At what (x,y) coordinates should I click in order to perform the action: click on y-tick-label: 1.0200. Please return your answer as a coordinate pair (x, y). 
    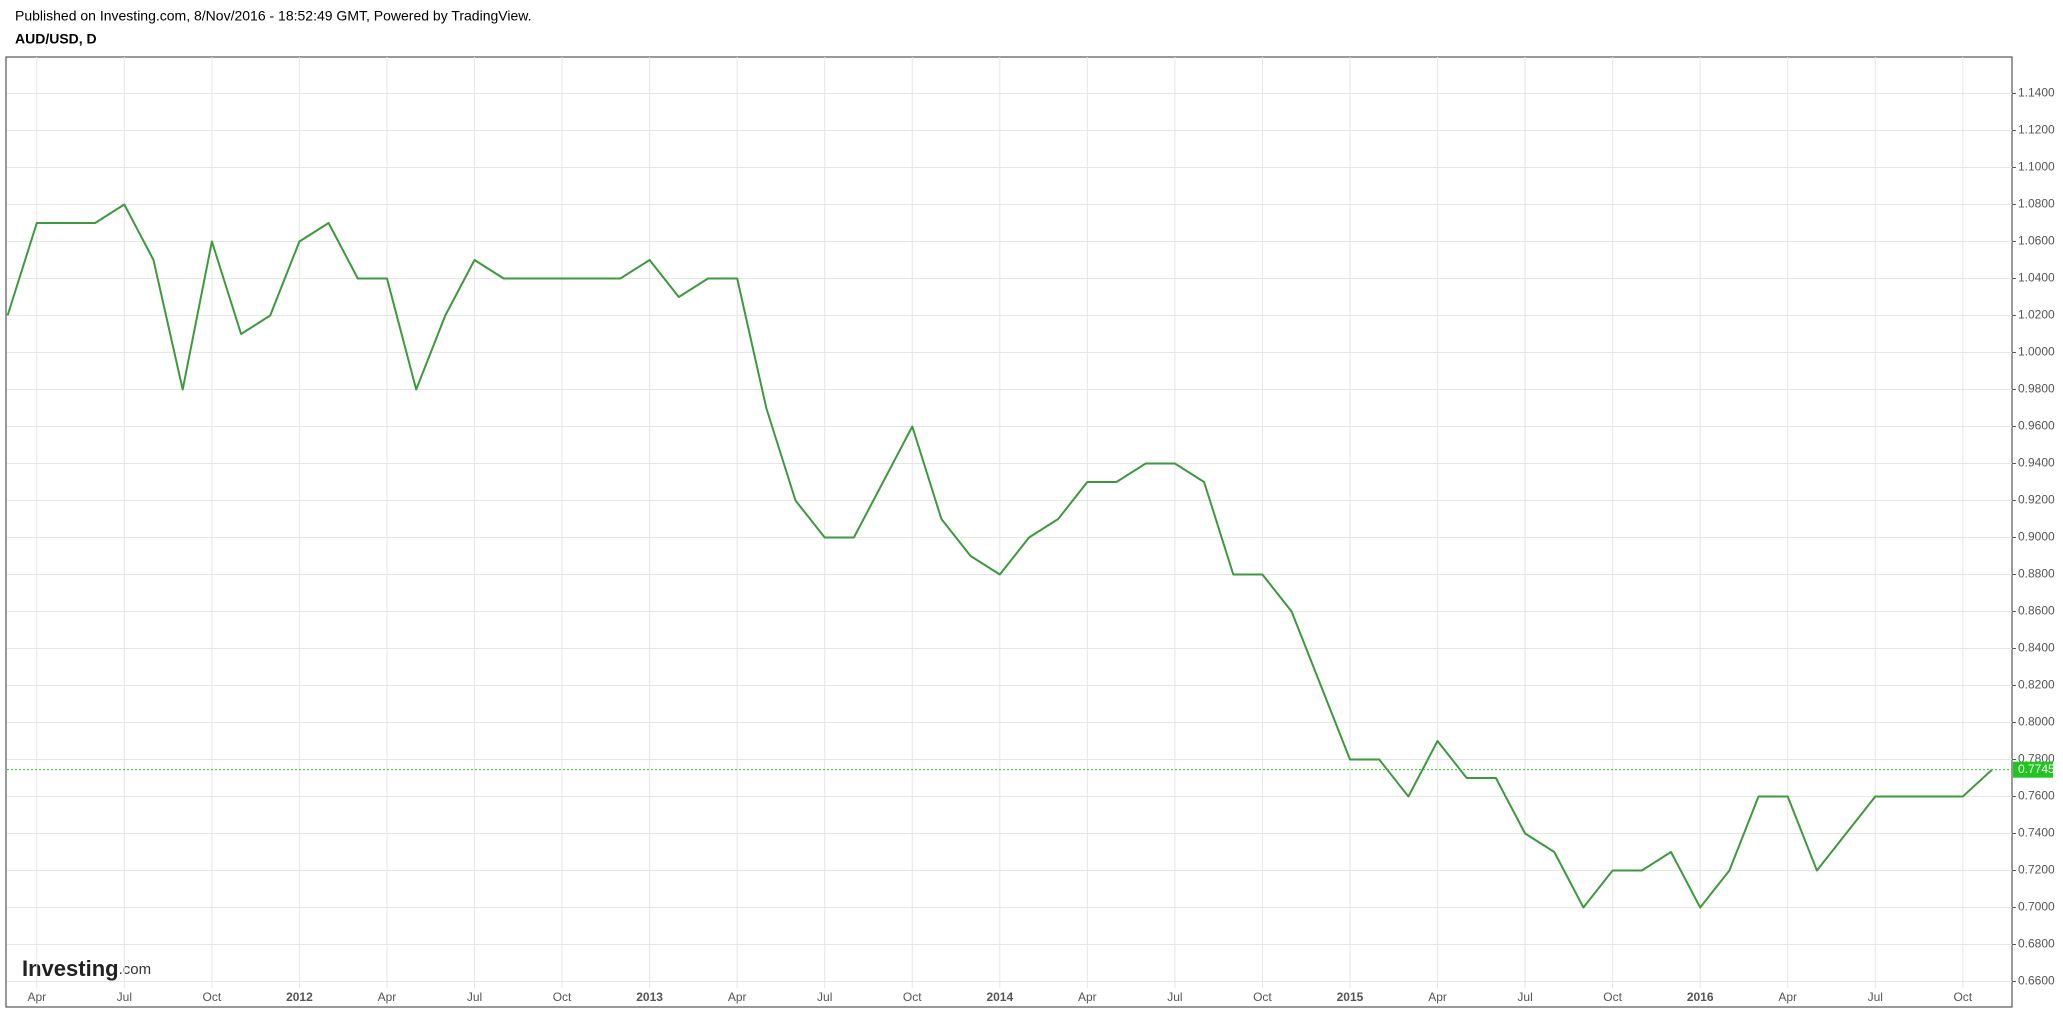
    Looking at the image, I should click on (2036, 315).